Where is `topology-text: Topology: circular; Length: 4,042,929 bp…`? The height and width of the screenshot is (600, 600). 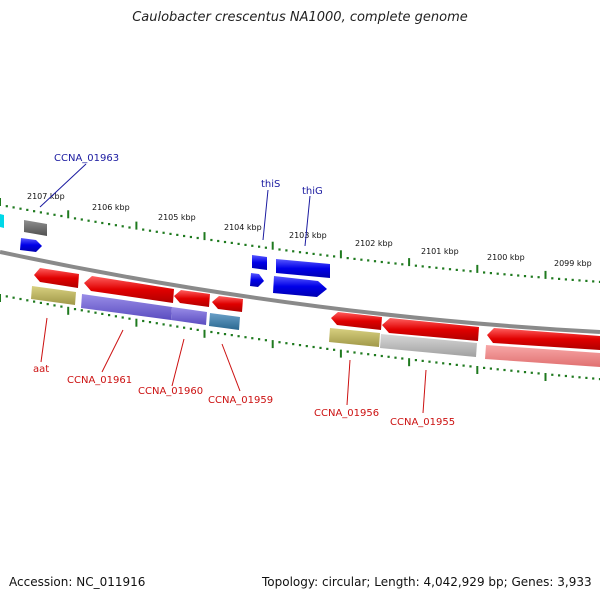
topology-text: Topology: circular; Length: 4,042,929 bp… is located at coordinates (427, 582).